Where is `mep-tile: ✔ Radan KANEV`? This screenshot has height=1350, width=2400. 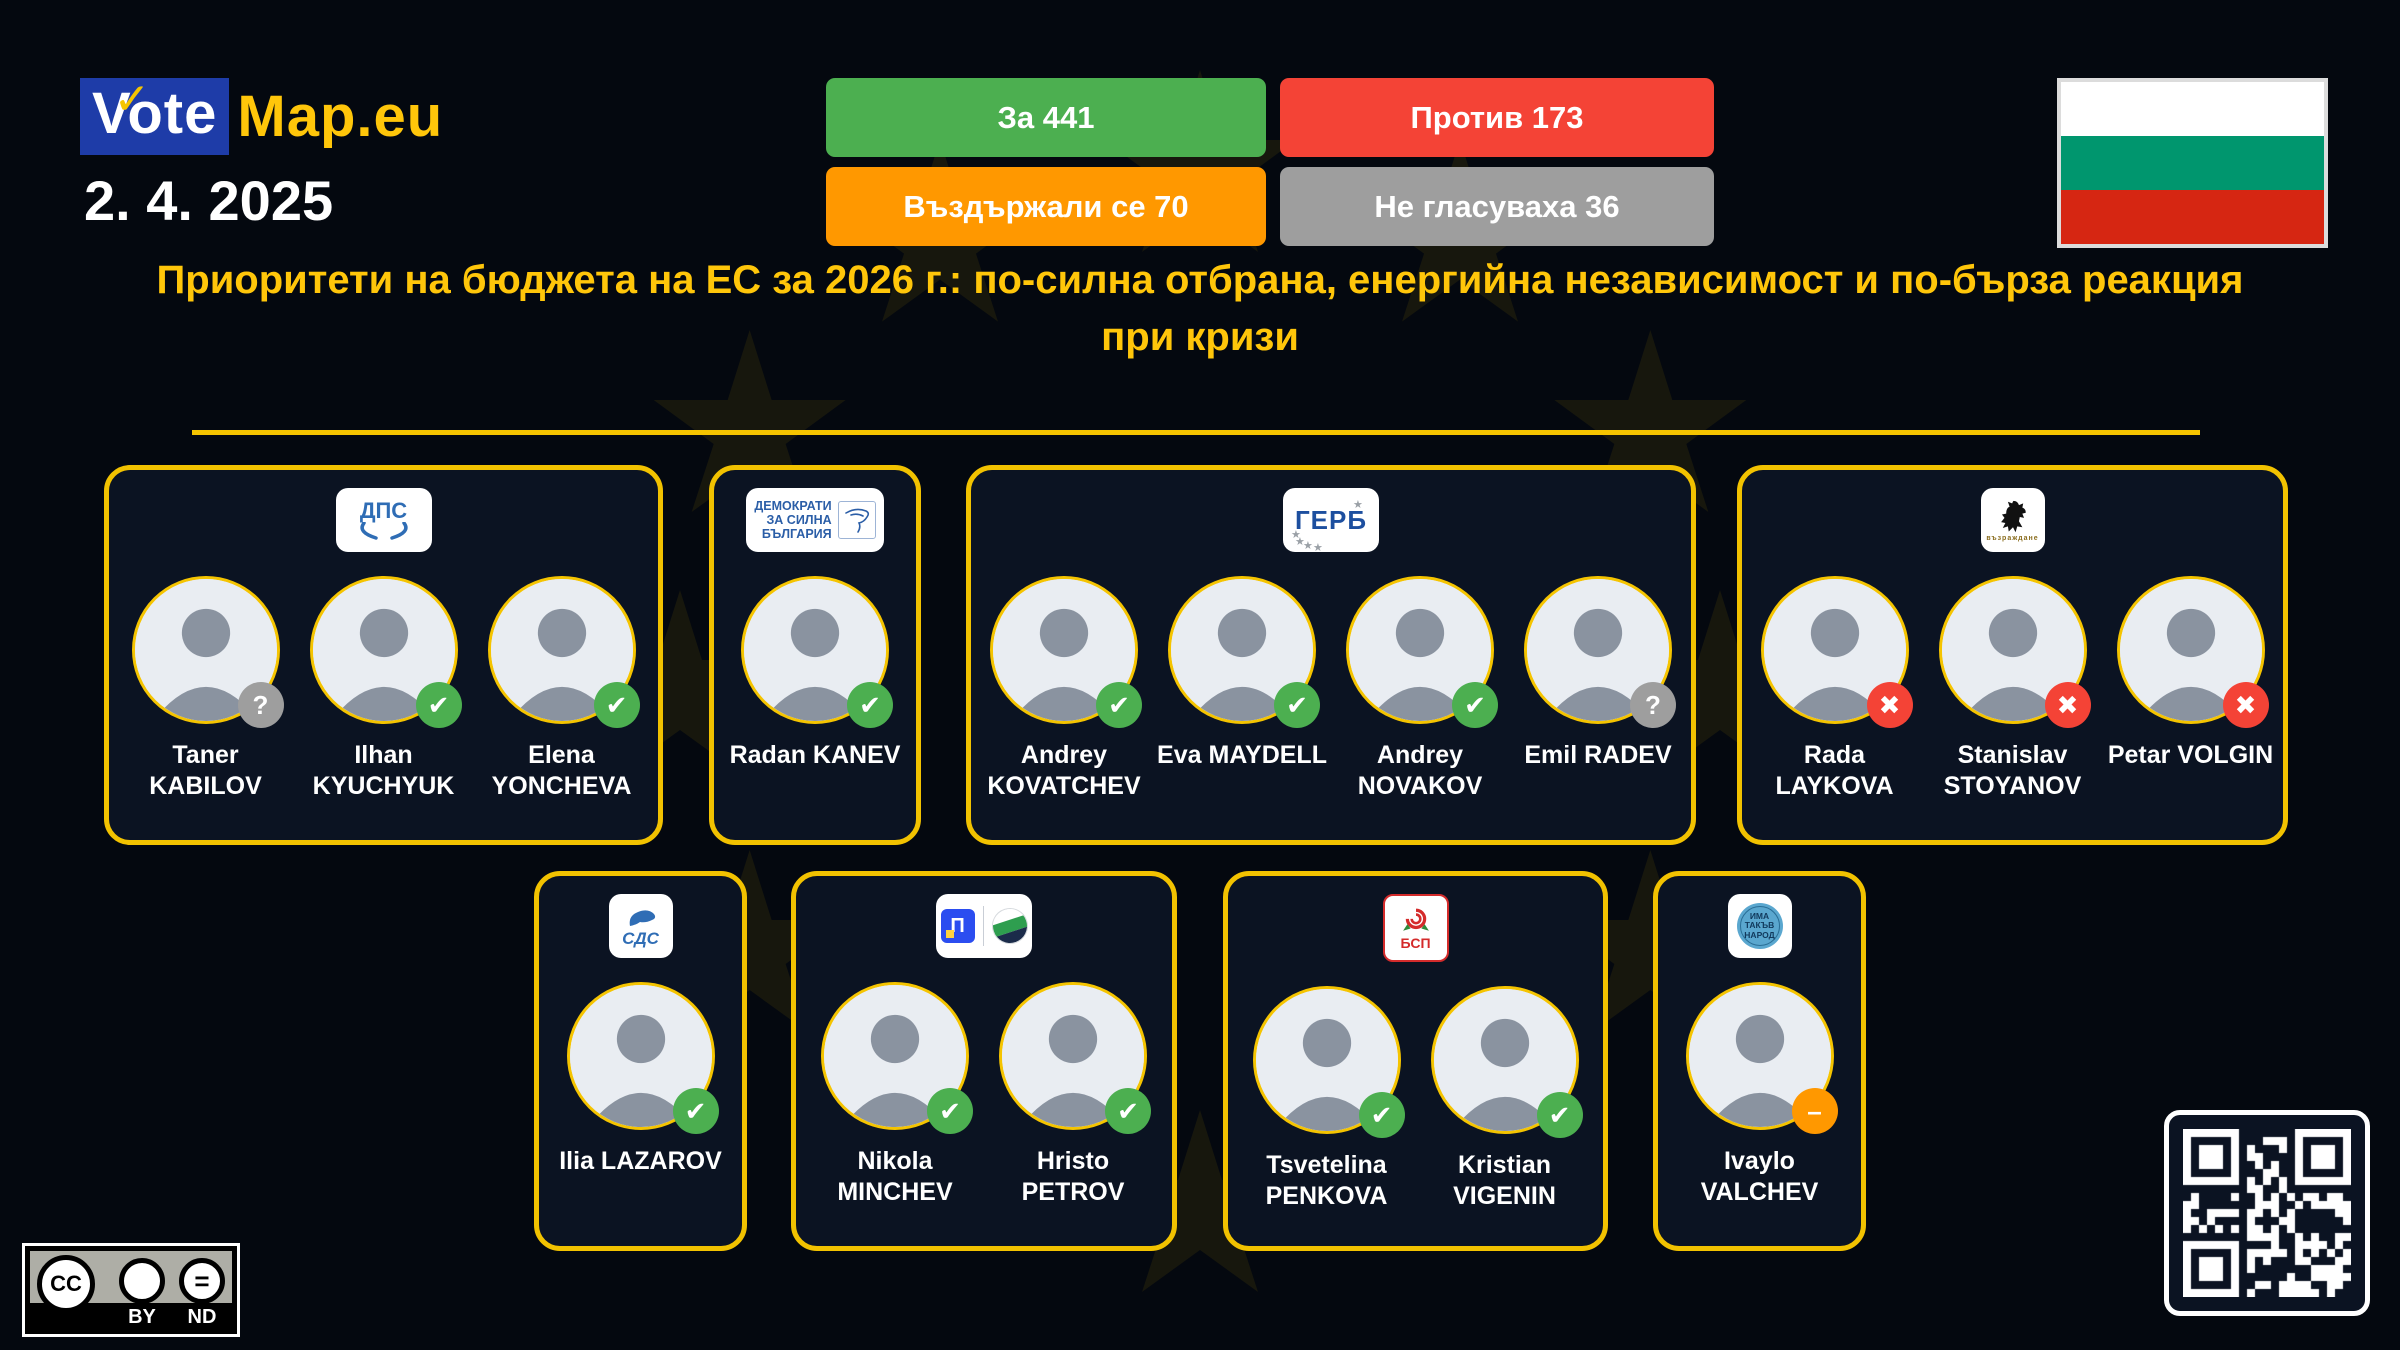 mep-tile: ✔ Radan KANEV is located at coordinates (815, 673).